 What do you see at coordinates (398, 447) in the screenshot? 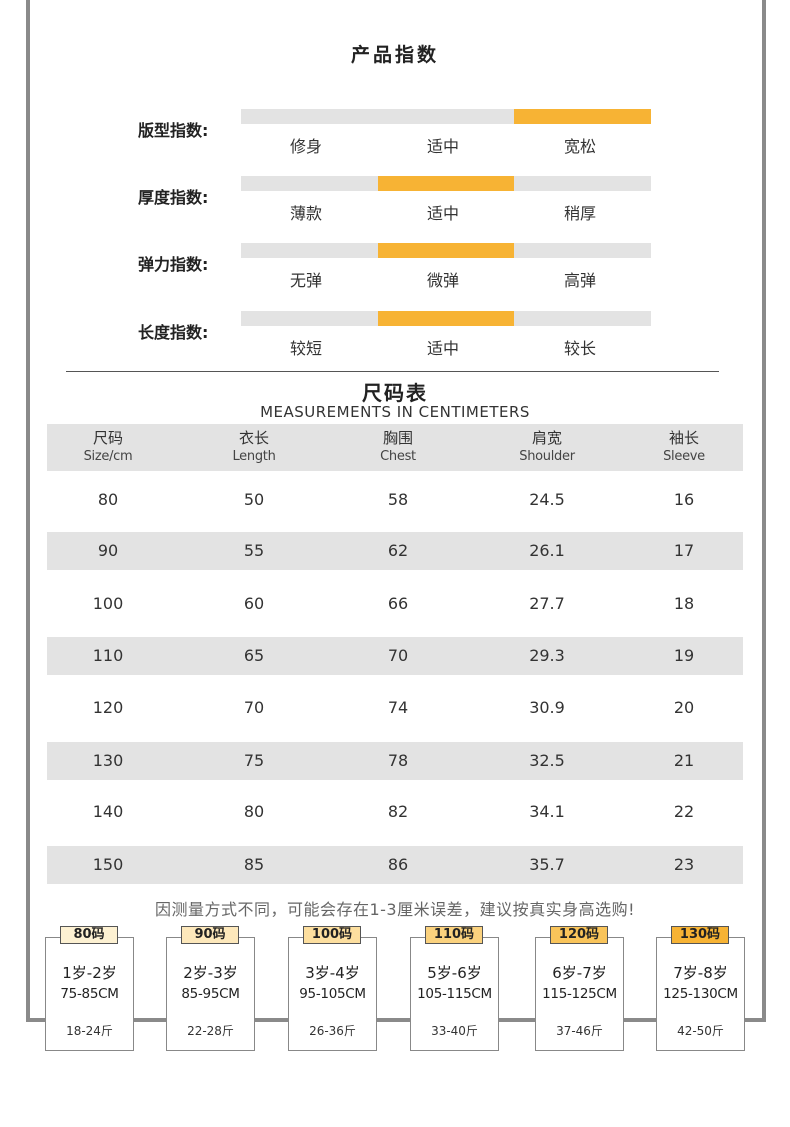
I see `table-header-cell: 胸围 Chest` at bounding box center [398, 447].